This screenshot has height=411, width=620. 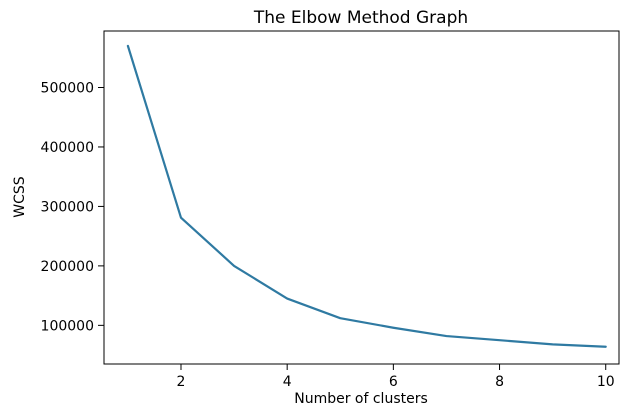 What do you see at coordinates (287, 382) in the screenshot?
I see `x-tick-label: 4` at bounding box center [287, 382].